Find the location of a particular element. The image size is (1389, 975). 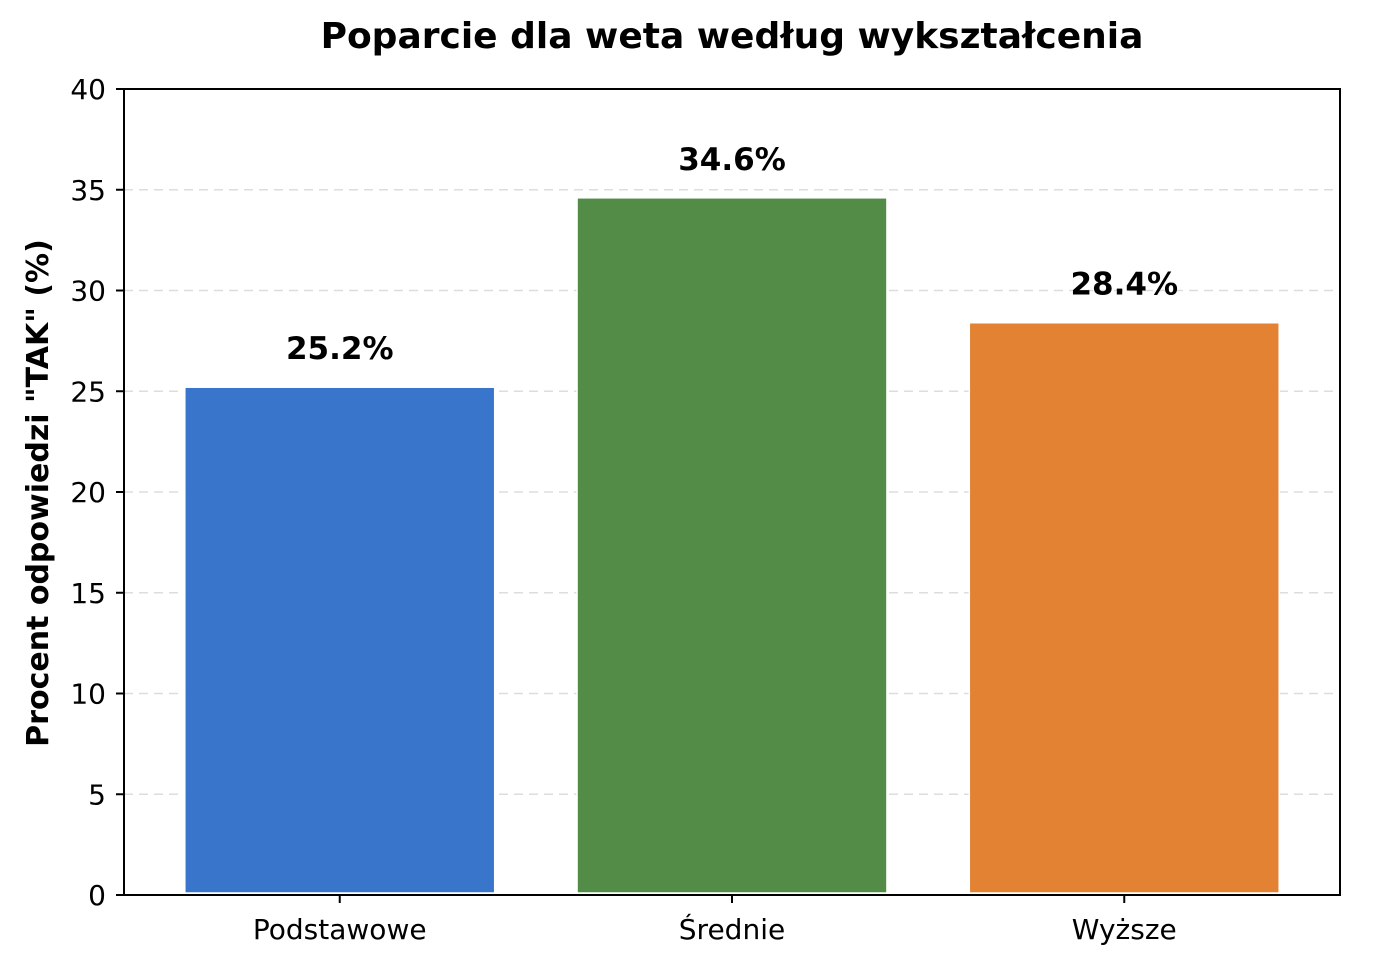

y-axis-ticks: 0 5 10 15 20 25 30 35 40 is located at coordinates (97, 492).